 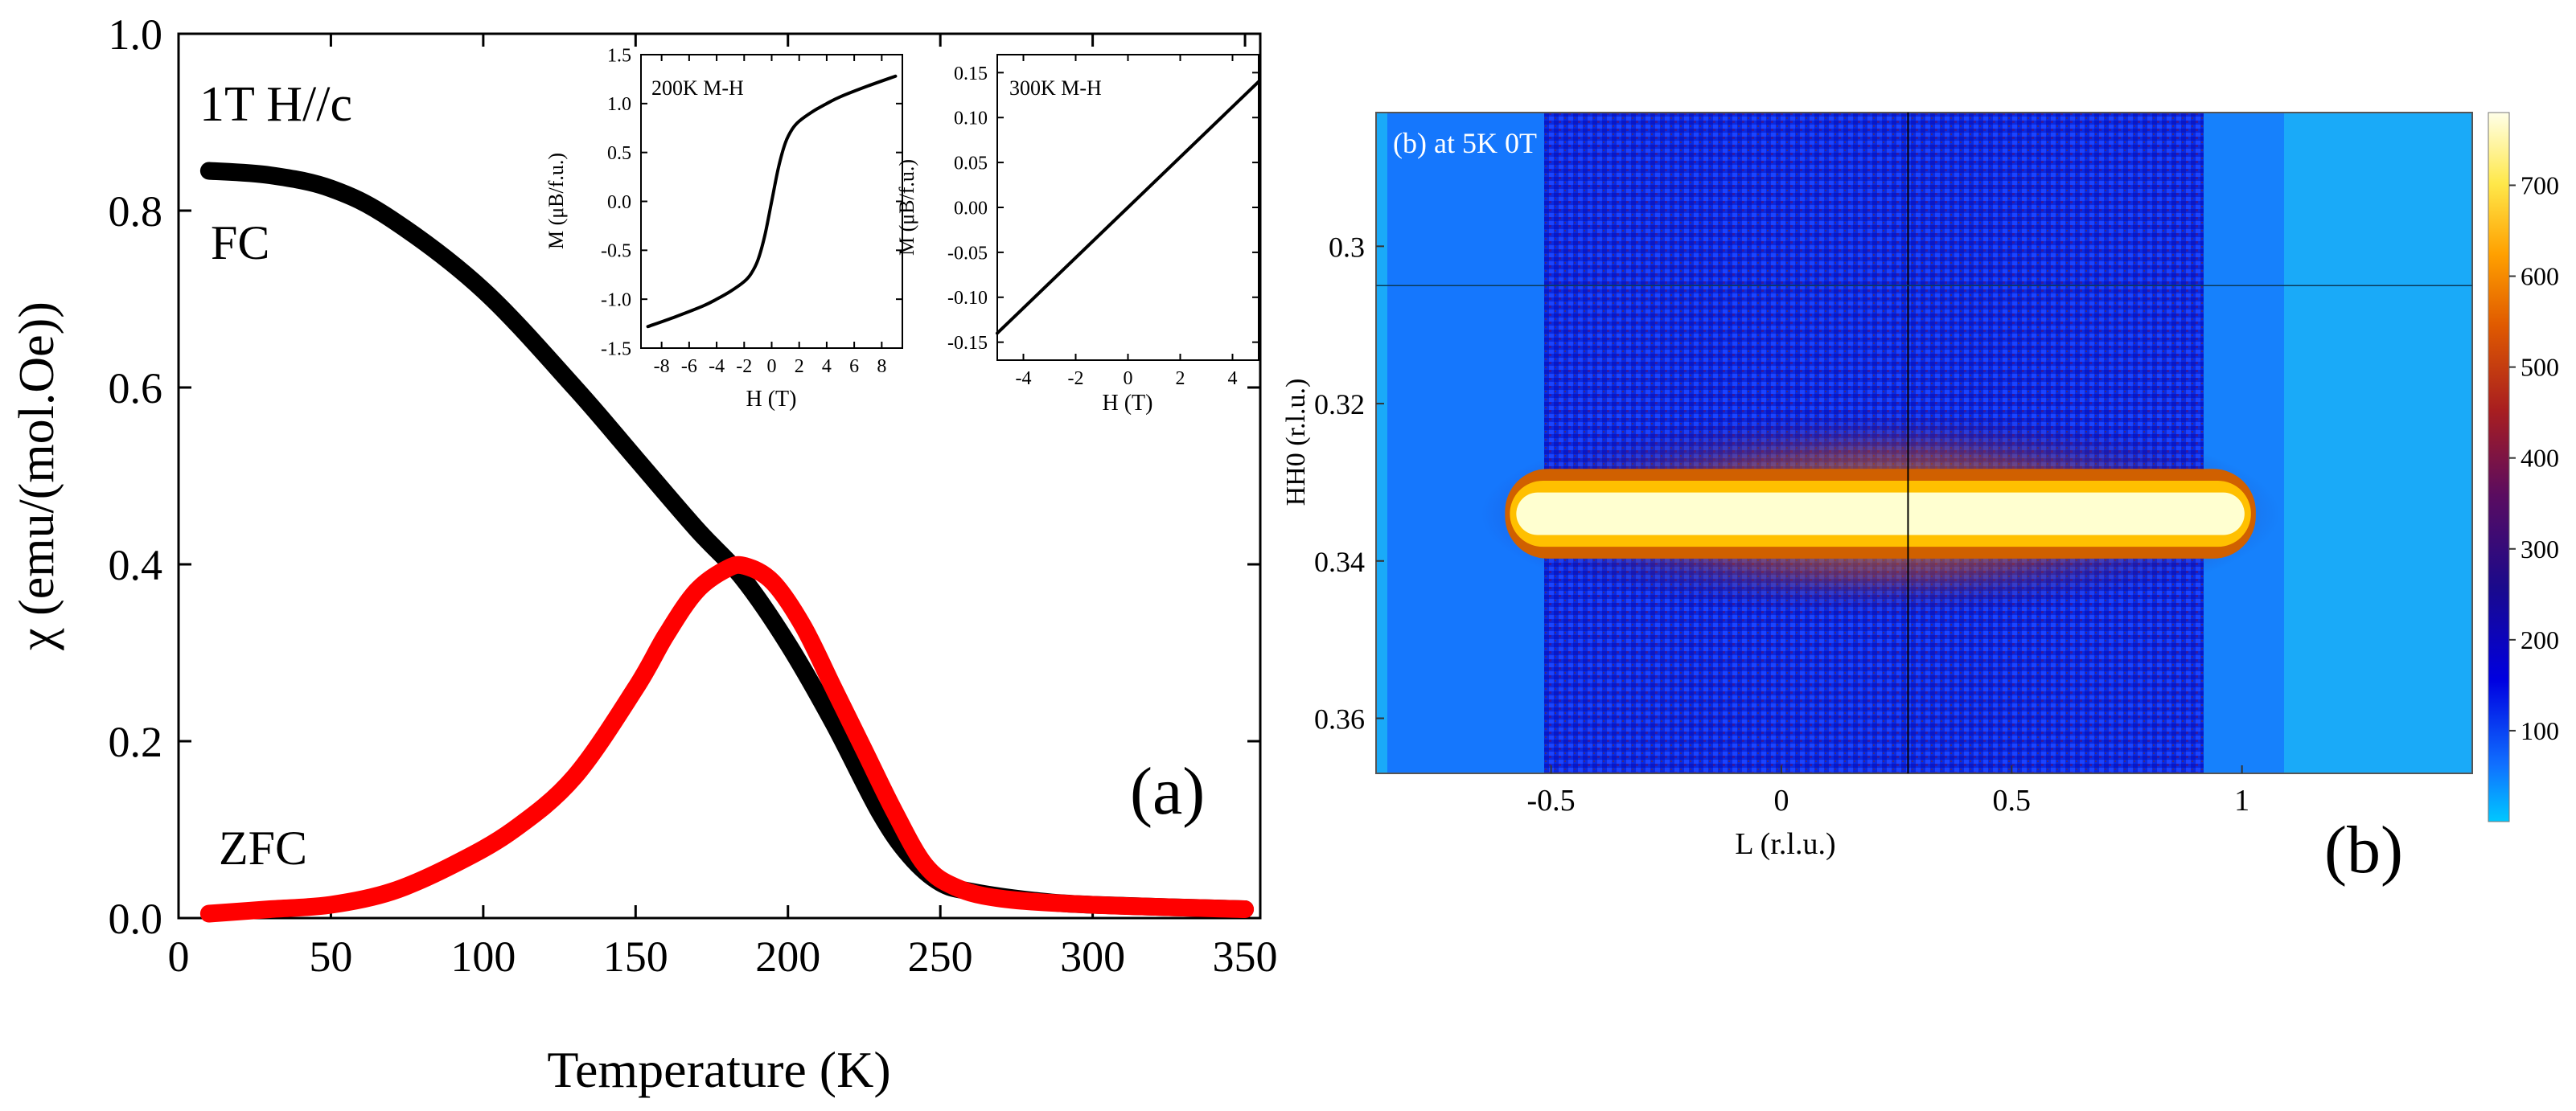 I want to click on inset2-y-tick-label: 0.15, so click(x=971, y=74).